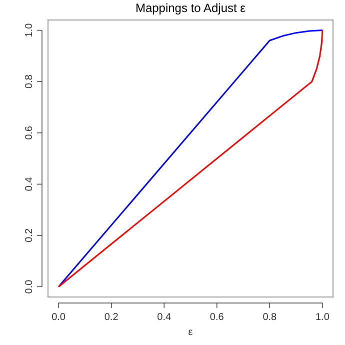 This screenshot has width=345, height=345. Describe the element at coordinates (191, 332) in the screenshot. I see `x-axis-title: ε` at that location.